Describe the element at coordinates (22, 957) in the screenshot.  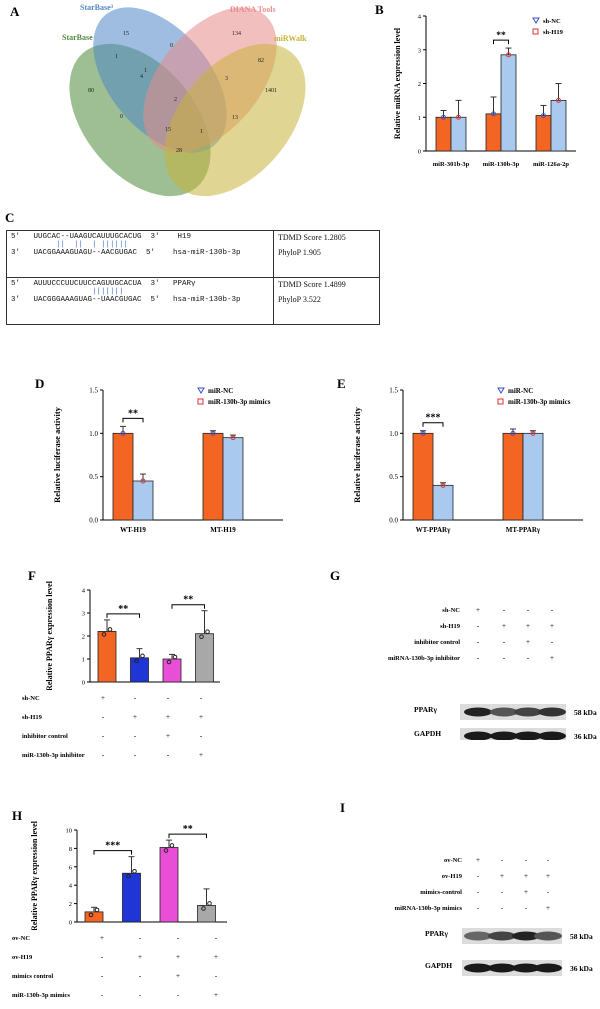
I see `condition-label: ov-H19` at that location.